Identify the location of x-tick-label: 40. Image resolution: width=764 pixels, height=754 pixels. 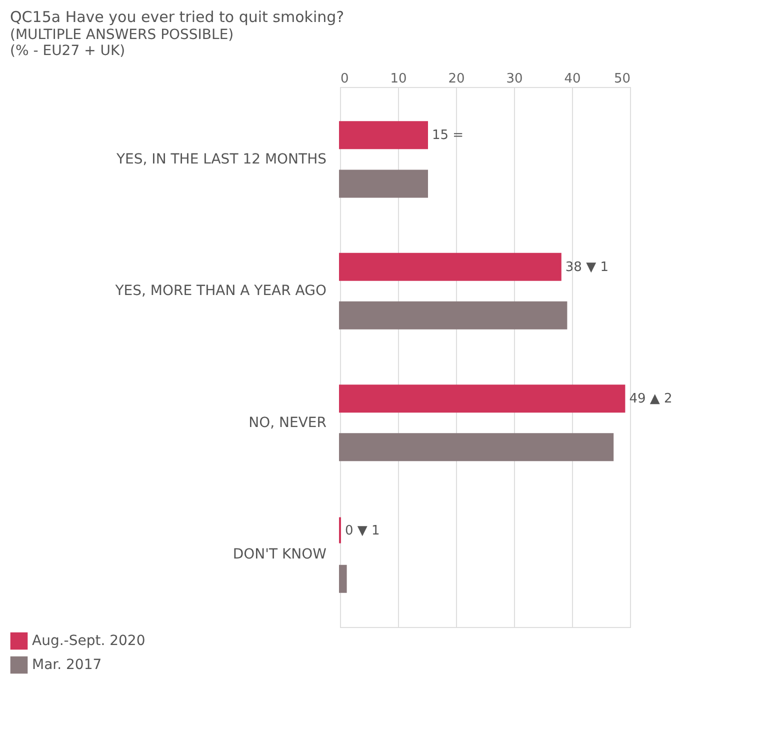
(572, 79).